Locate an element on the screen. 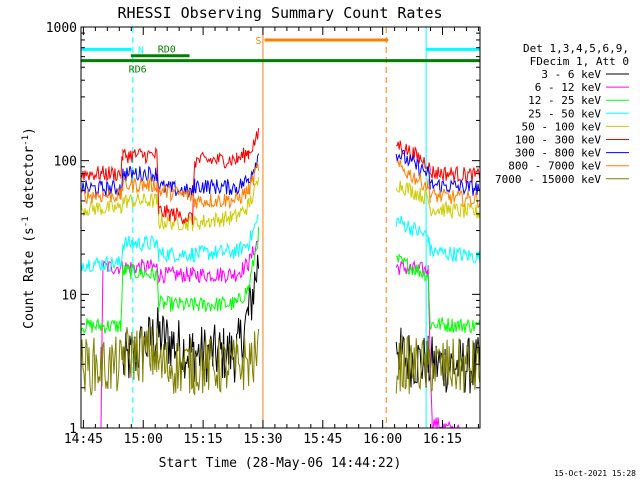  x-tick-label: 15:00 is located at coordinates (143, 439).